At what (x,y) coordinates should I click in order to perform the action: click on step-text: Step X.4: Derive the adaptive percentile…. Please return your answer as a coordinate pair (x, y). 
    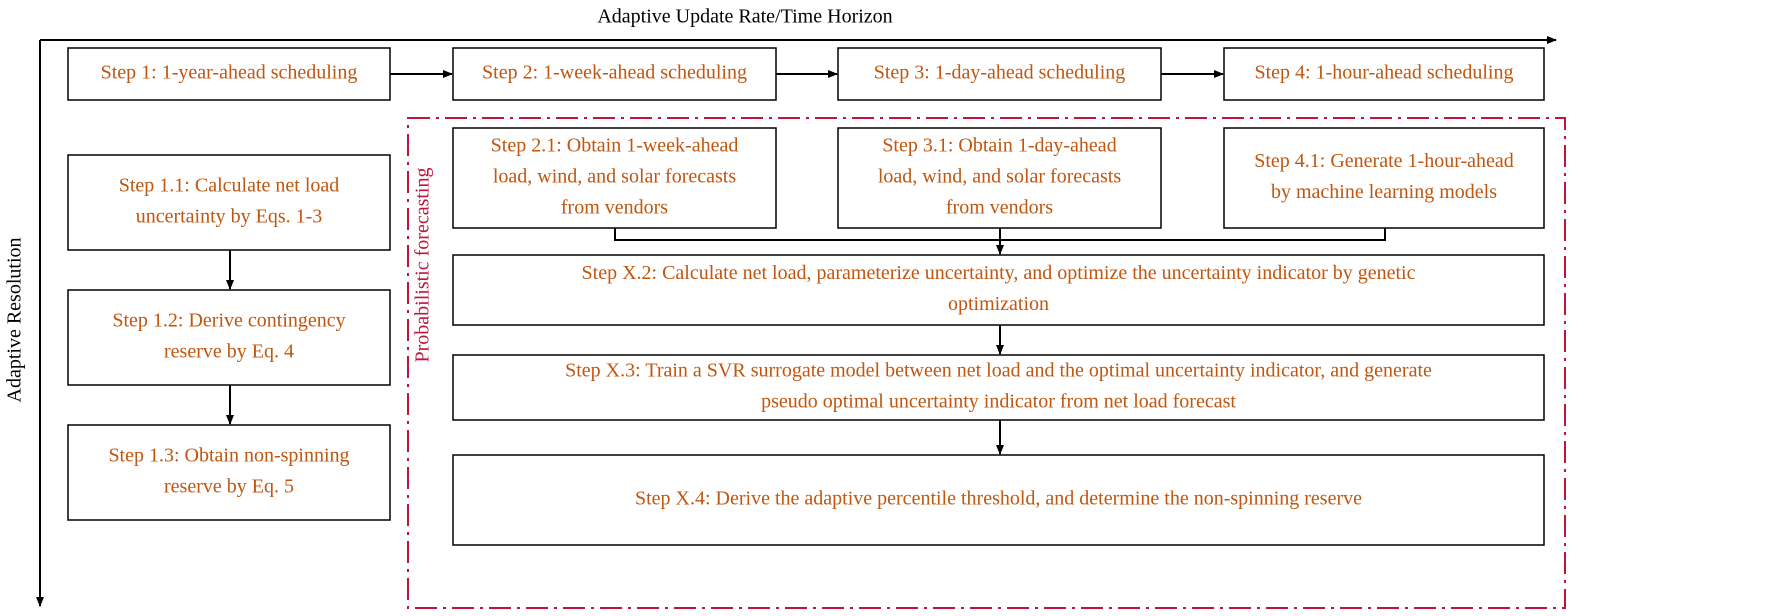
    Looking at the image, I should click on (998, 499).